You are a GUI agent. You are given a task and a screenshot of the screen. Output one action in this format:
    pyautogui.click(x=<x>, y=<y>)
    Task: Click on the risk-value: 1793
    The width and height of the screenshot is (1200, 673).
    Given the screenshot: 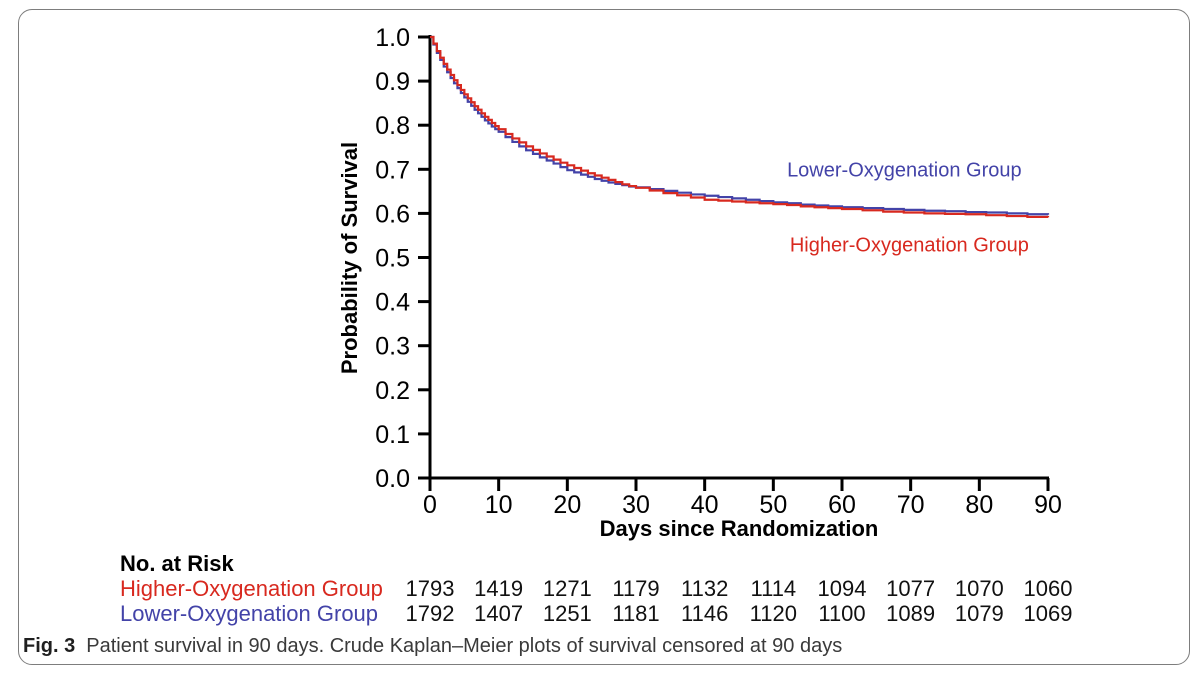 What is the action you would take?
    pyautogui.click(x=430, y=588)
    